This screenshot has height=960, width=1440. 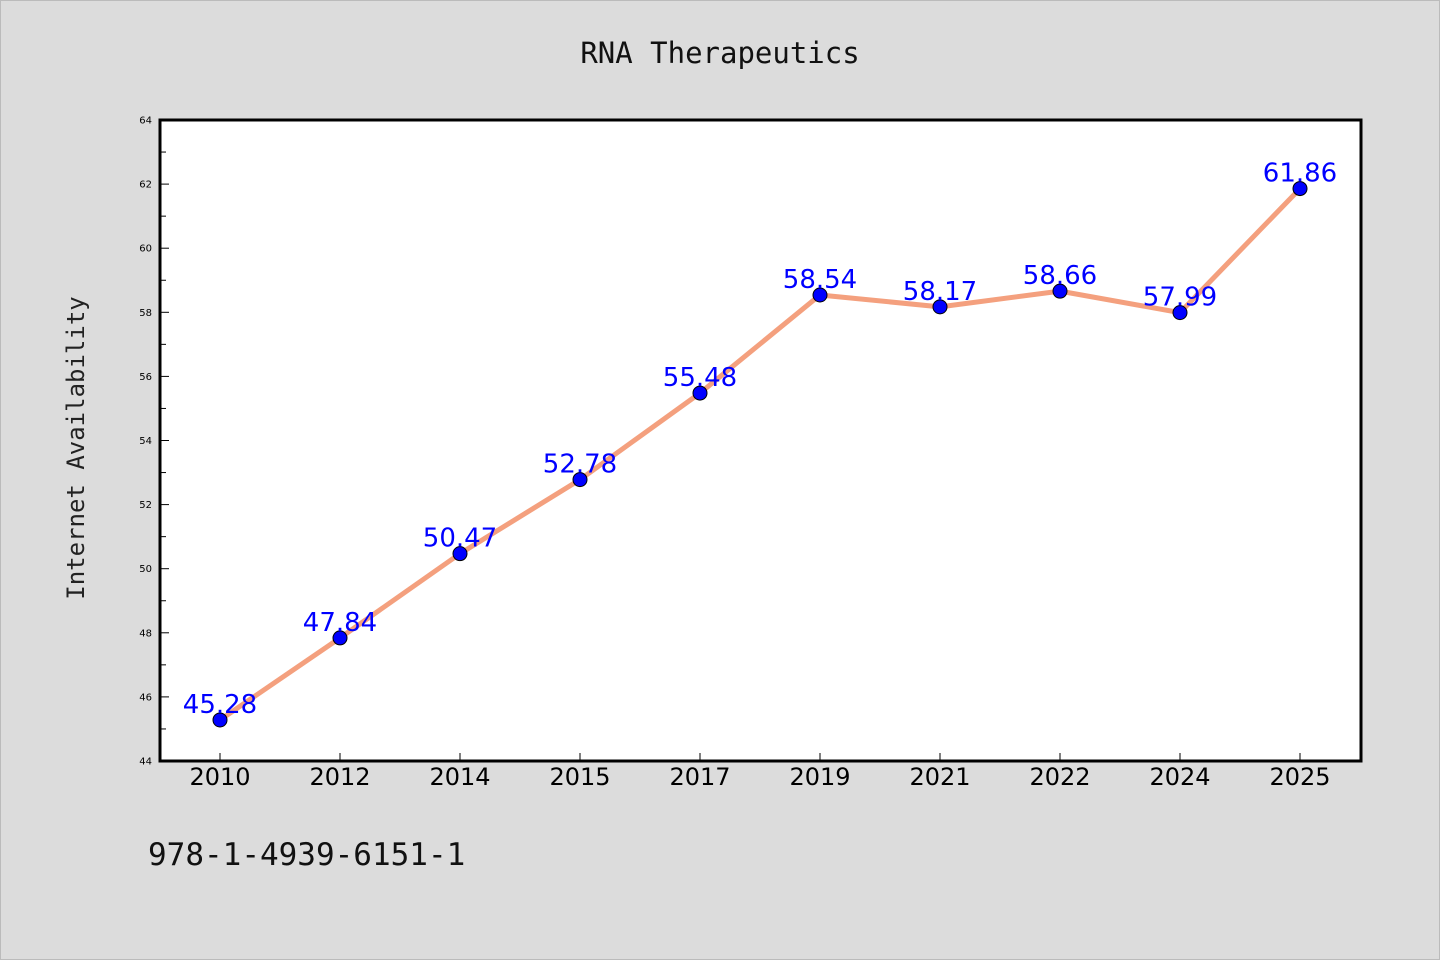 What do you see at coordinates (219, 777) in the screenshot?
I see `x-tick-label: 2010` at bounding box center [219, 777].